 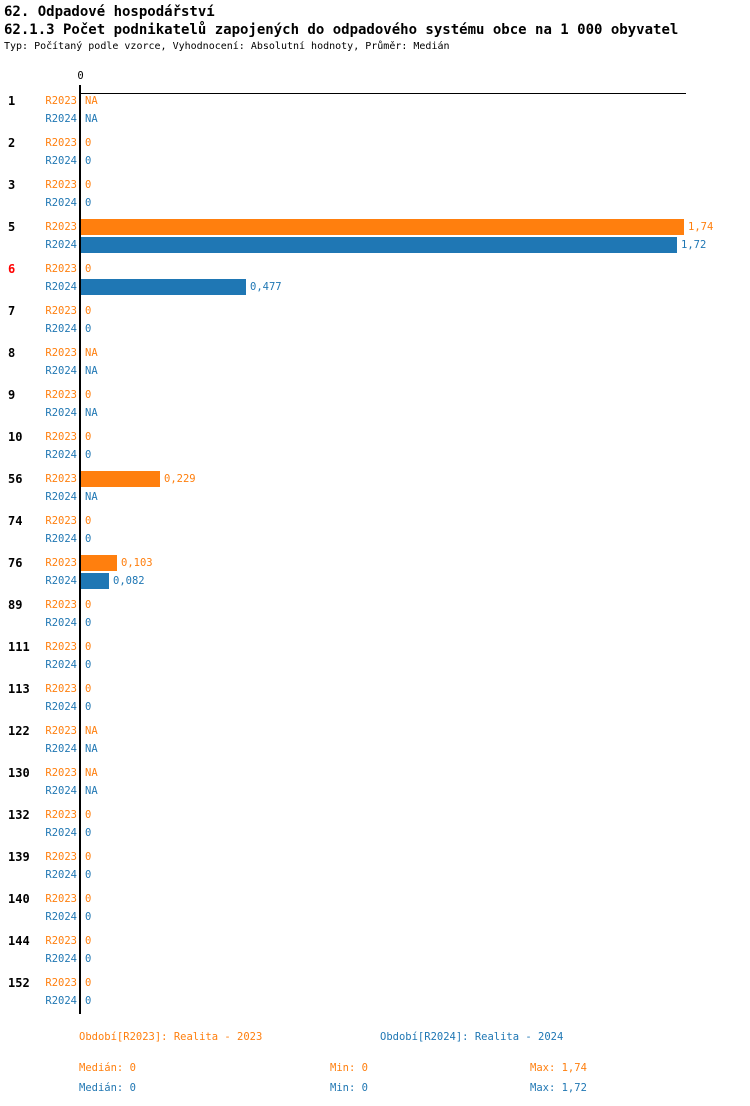 What do you see at coordinates (375, 815) in the screenshot?
I see `chart-row: 132 R2023 0` at bounding box center [375, 815].